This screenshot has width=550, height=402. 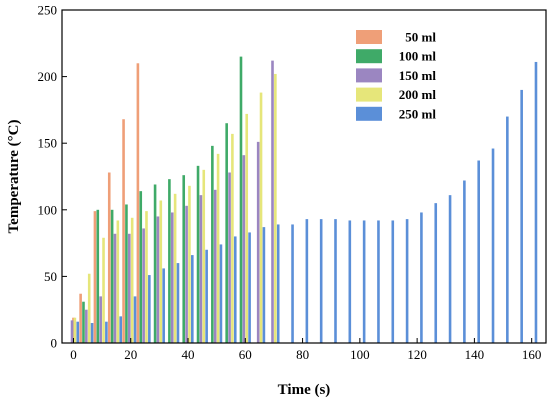 I want to click on y-tick-label: 200, so click(x=48, y=76).